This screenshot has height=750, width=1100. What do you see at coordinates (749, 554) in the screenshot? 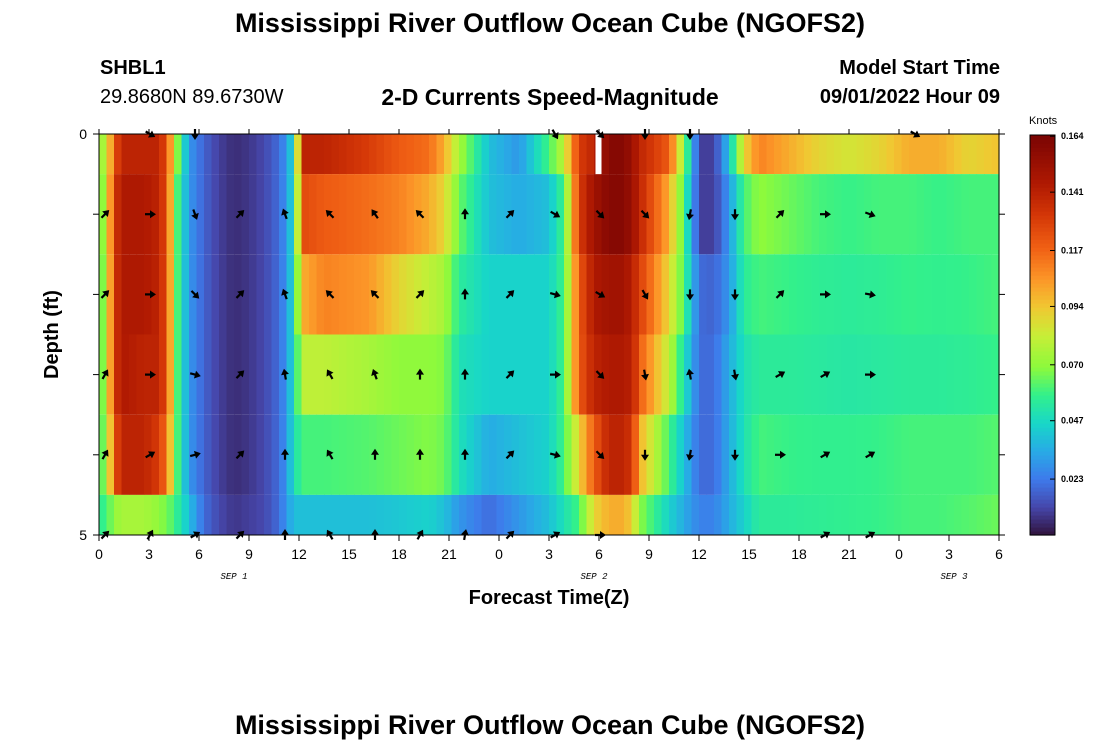
I see `x-tick-label: 15` at bounding box center [749, 554].